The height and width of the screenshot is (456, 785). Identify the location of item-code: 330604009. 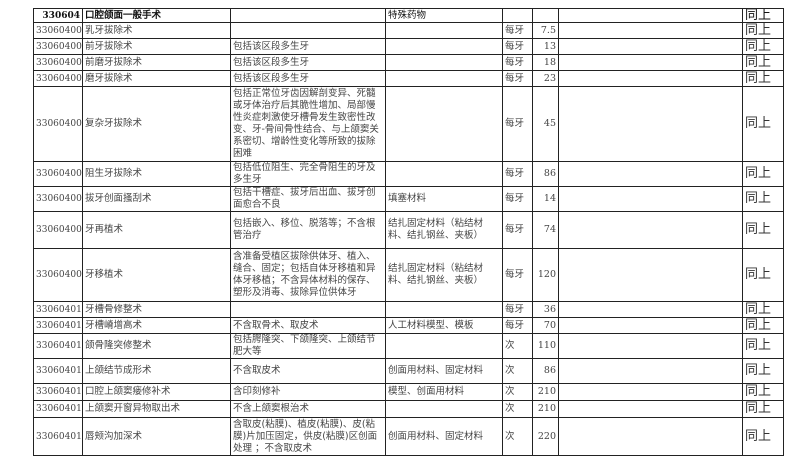
(58, 275).